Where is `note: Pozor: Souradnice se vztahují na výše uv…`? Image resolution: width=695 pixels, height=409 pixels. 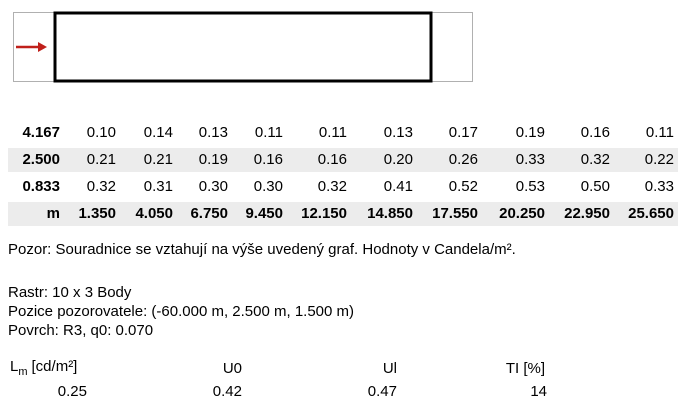 note: Pozor: Souradnice se vztahují na výše uv… is located at coordinates (262, 249).